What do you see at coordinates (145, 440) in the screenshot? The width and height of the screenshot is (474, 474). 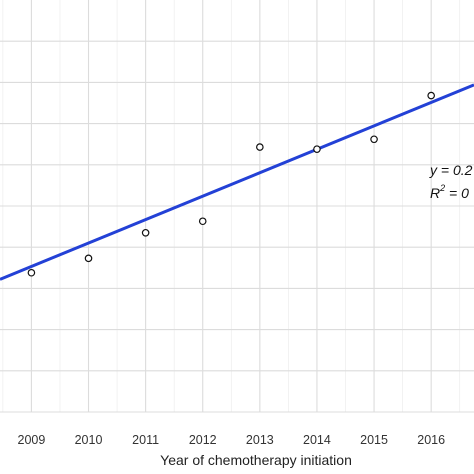 I see `x-tick-label: 2011` at bounding box center [145, 440].